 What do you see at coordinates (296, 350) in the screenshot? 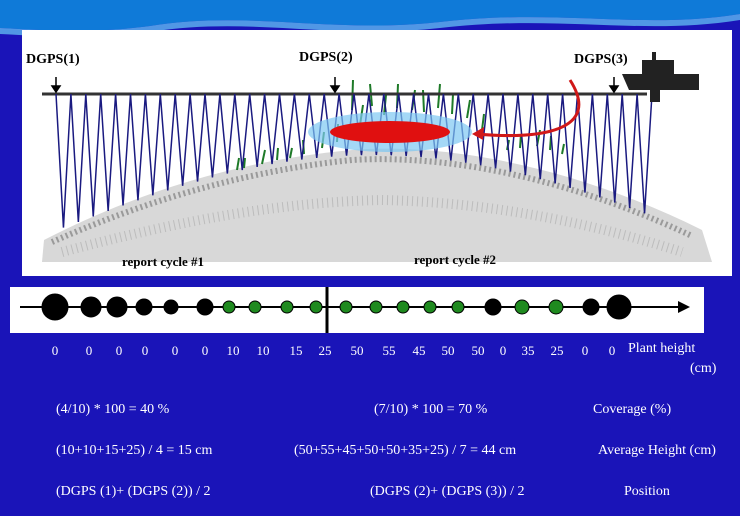
I see `height-value: 15` at bounding box center [296, 350].